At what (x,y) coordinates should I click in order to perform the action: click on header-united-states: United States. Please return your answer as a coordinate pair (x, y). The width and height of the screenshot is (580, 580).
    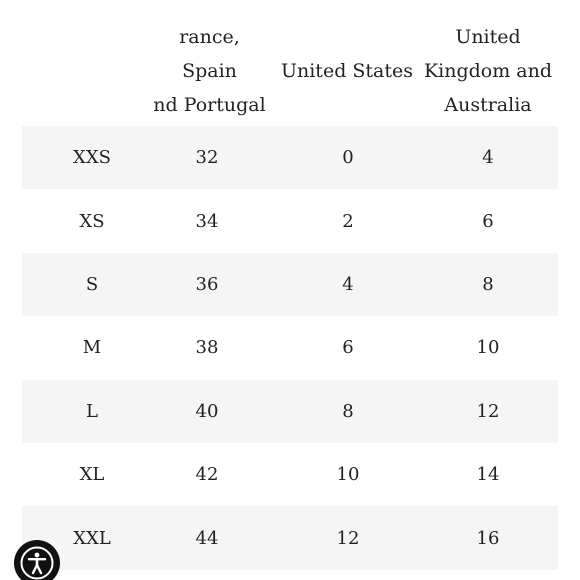
    Looking at the image, I should click on (347, 71).